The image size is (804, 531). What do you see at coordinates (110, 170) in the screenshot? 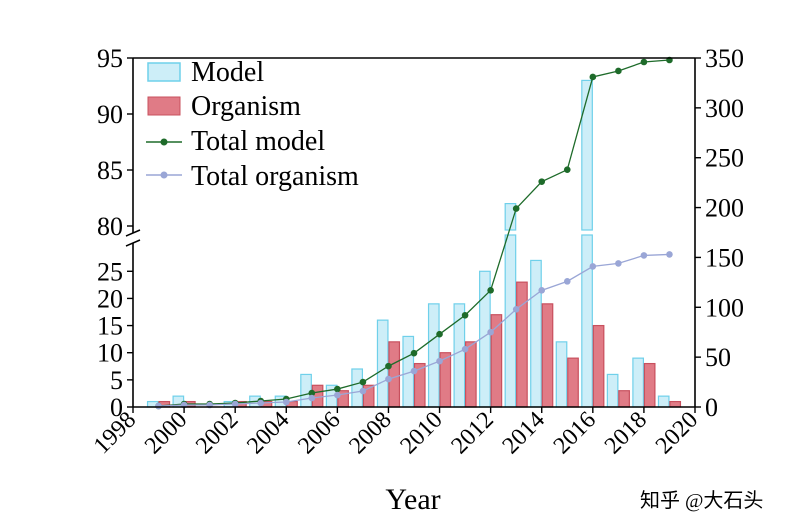
I see `left-tick-label-85: 85` at bounding box center [110, 170].